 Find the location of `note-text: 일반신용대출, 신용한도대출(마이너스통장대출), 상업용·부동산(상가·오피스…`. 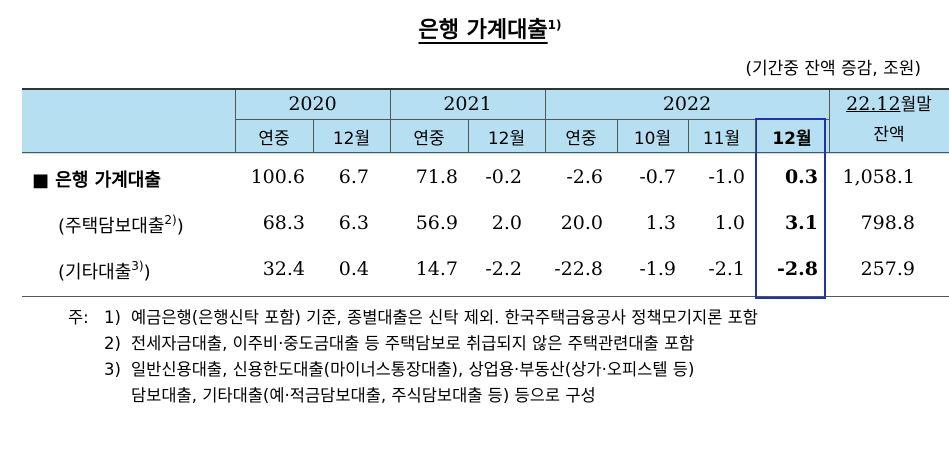

note-text: 일반신용대출, 신용한도대출(마이너스통장대출), 상업용·부동산(상가·오피스… is located at coordinates (413, 369).